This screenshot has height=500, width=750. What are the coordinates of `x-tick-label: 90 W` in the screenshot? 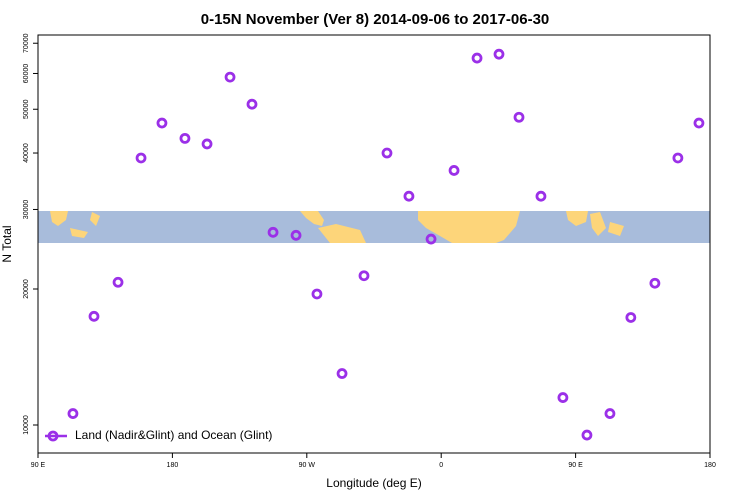 It's located at (307, 465).